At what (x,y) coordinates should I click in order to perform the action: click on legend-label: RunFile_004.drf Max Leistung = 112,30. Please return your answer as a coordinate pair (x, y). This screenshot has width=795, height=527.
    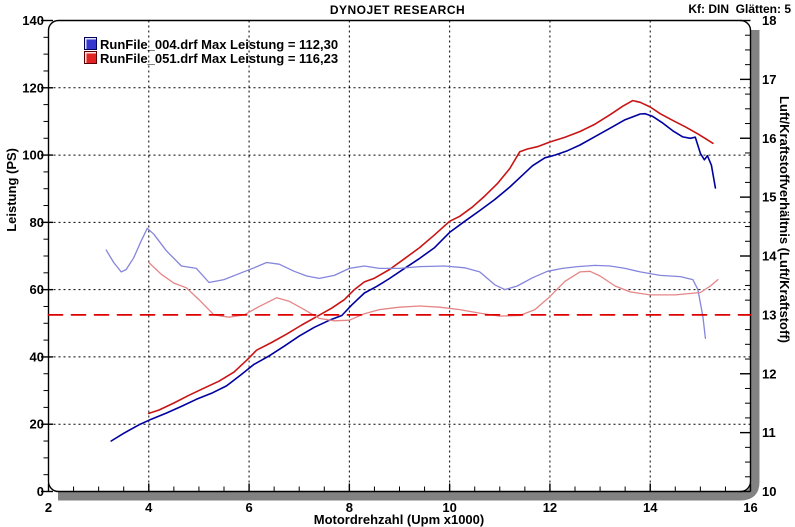
    Looking at the image, I should click on (219, 44).